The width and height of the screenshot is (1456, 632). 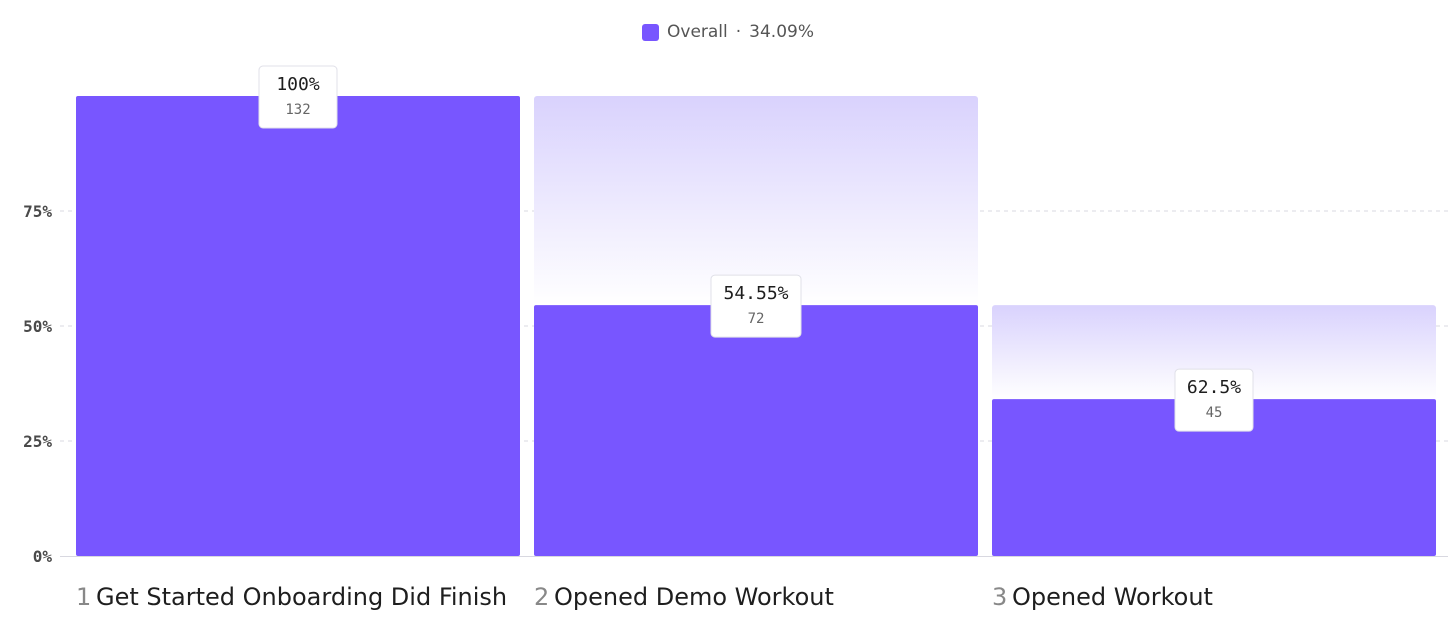 What do you see at coordinates (999, 597) in the screenshot?
I see `step-number: 3` at bounding box center [999, 597].